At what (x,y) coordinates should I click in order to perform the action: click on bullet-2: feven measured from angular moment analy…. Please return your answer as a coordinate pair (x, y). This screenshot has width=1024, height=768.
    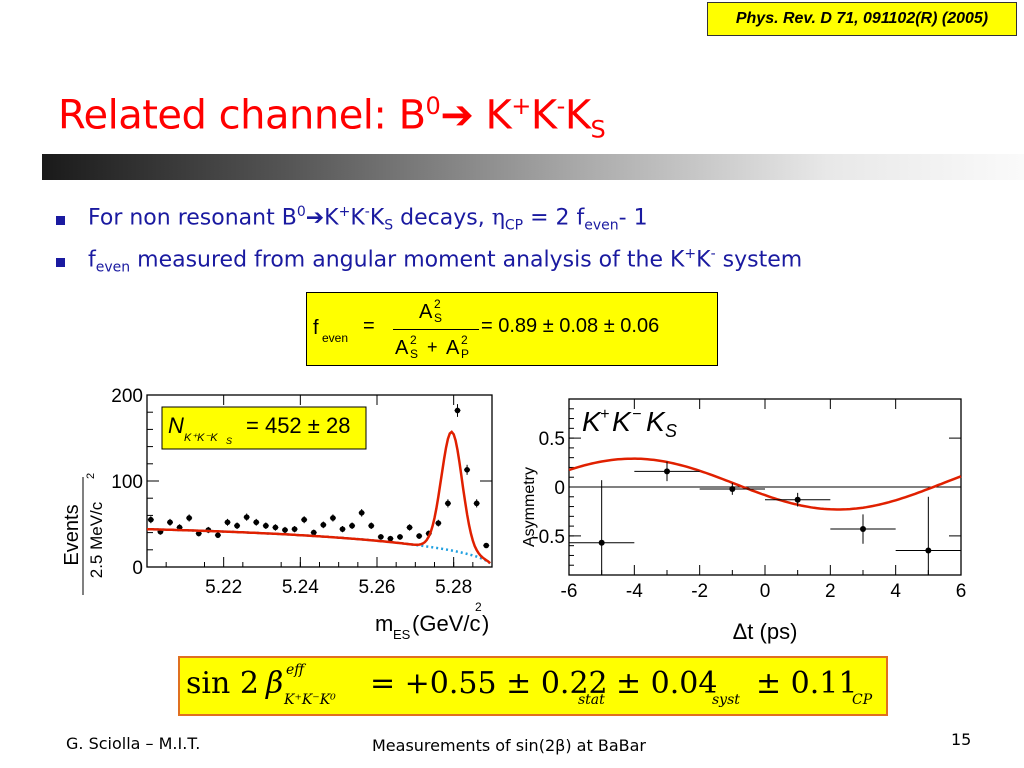
    Looking at the image, I should click on (445, 261).